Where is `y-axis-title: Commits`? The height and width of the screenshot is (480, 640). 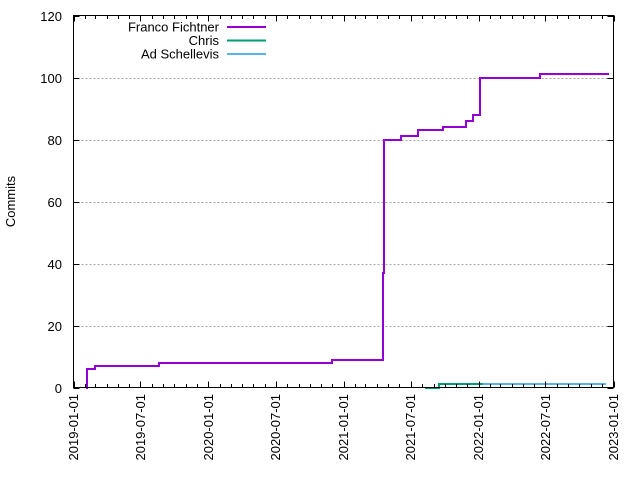 y-axis-title: Commits is located at coordinates (10, 201).